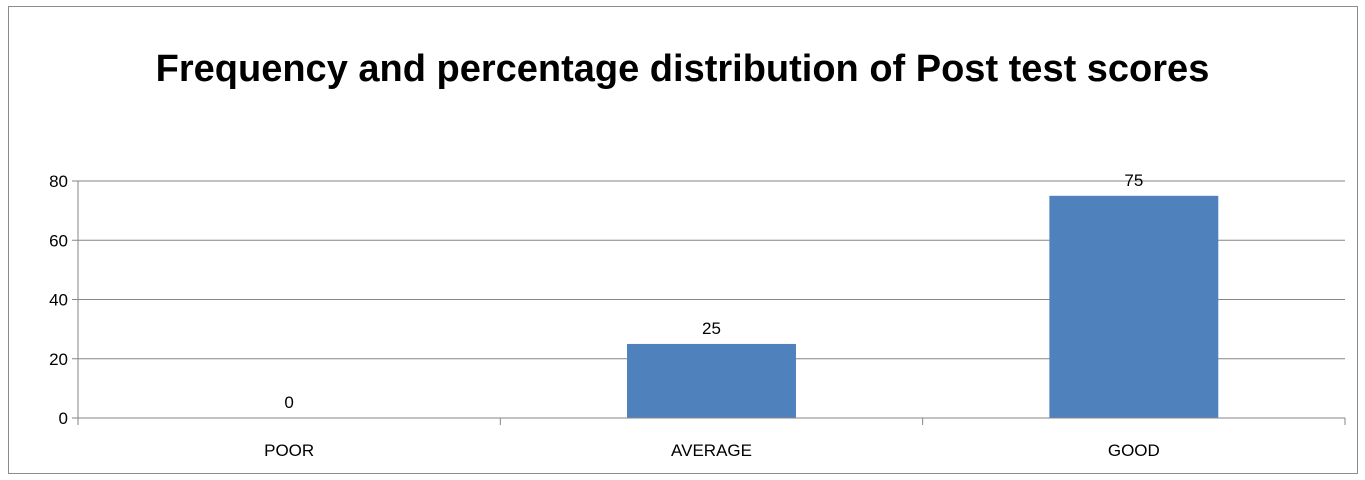 Image resolution: width=1365 pixels, height=480 pixels. What do you see at coordinates (711, 328) in the screenshot?
I see `data-label: 25` at bounding box center [711, 328].